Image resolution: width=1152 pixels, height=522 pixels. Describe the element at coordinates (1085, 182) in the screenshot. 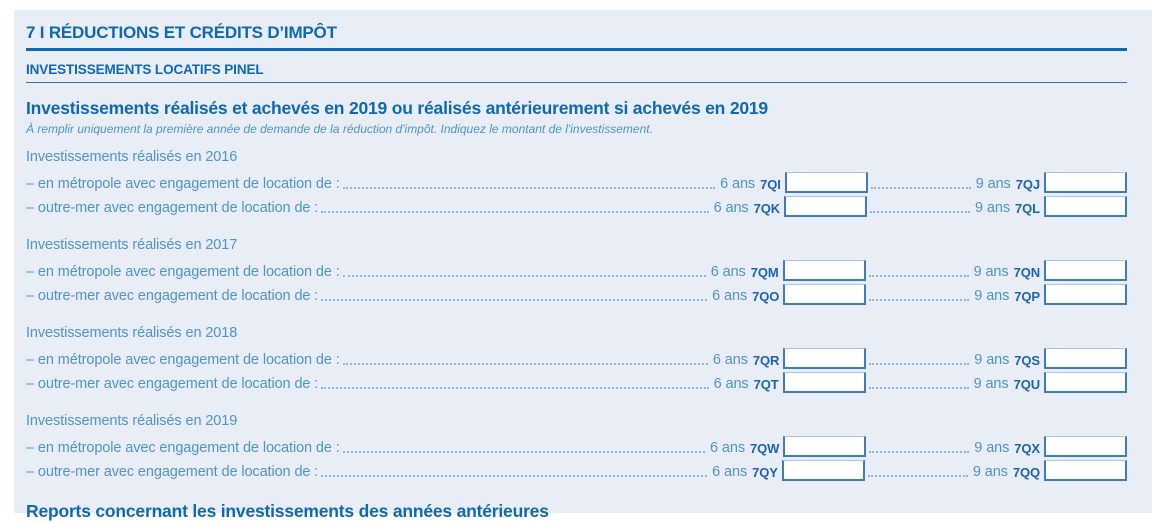

I see `amount-input-7qj` at that location.